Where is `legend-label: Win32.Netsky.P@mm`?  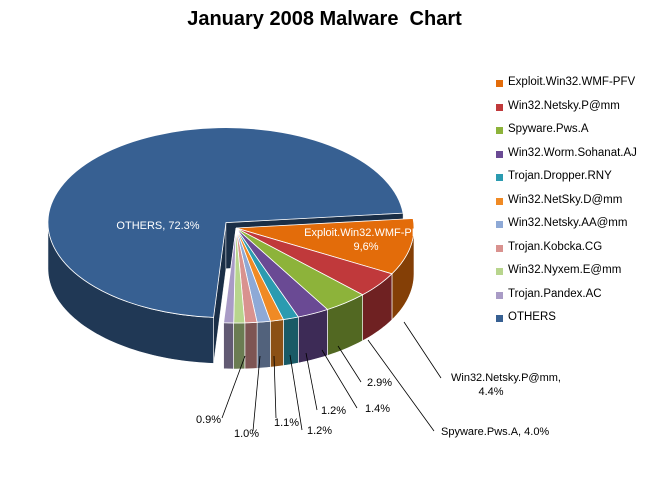 legend-label: Win32.Netsky.P@mm is located at coordinates (564, 105).